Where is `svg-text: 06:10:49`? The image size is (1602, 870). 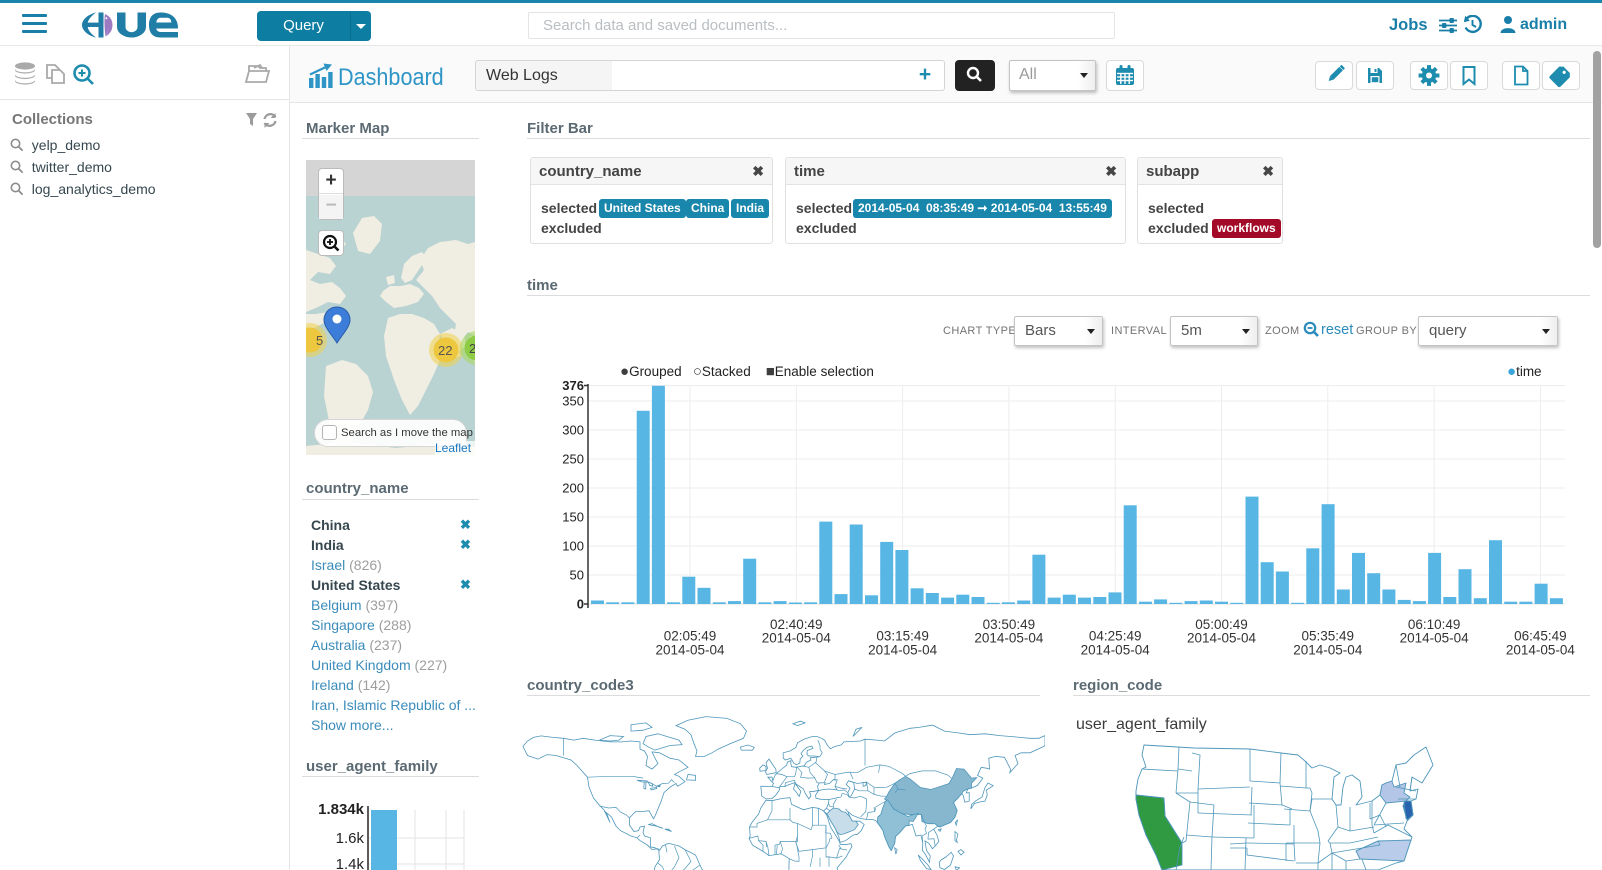
svg-text: 06:10:49 is located at coordinates (1434, 624).